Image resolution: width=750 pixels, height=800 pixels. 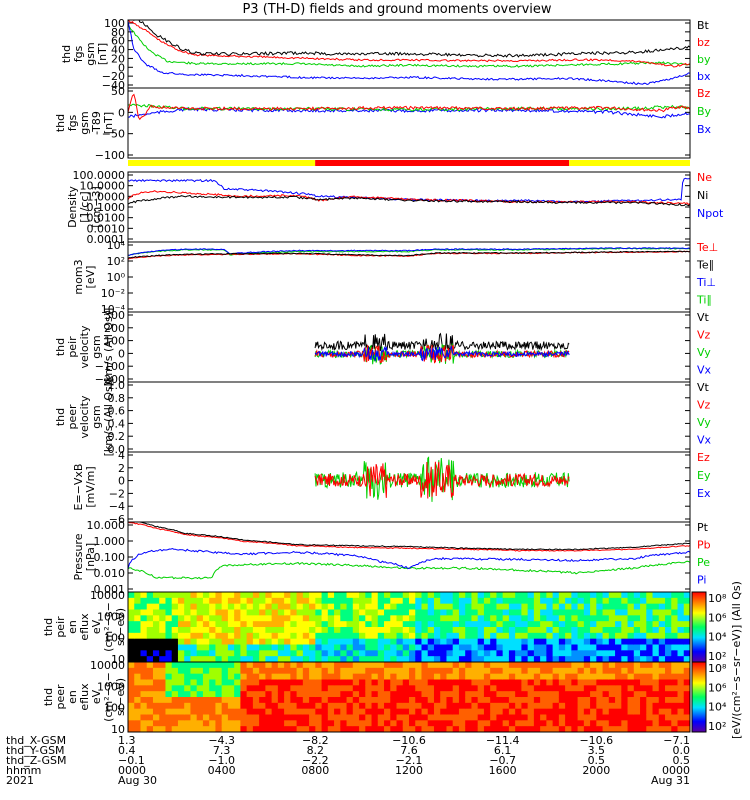 I want to click on series-bx, so click(x=409, y=53).